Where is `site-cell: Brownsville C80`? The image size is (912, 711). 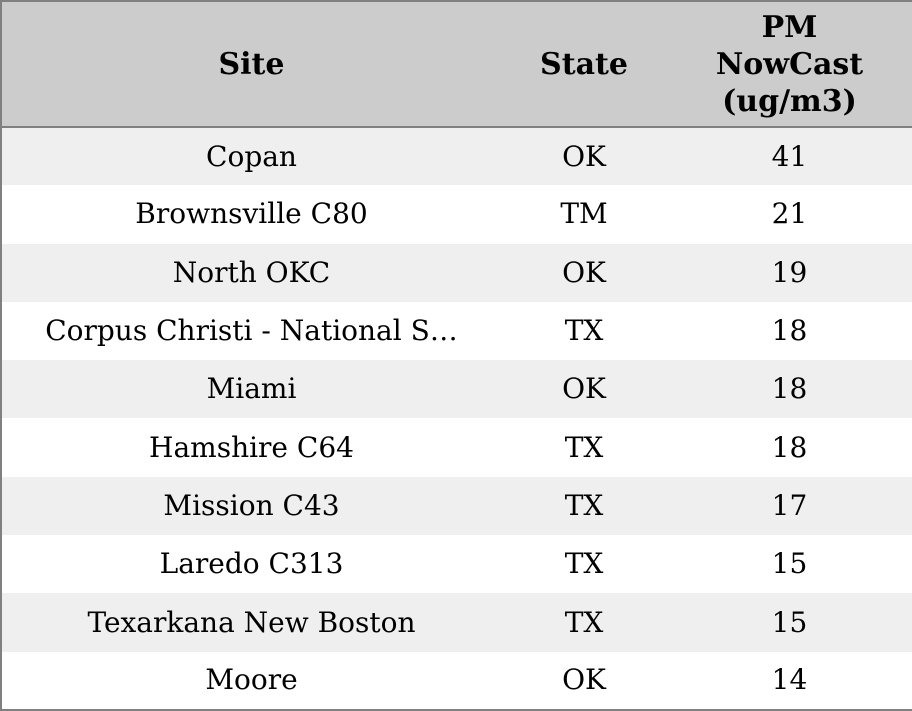
site-cell: Brownsville C80 is located at coordinates (251, 214).